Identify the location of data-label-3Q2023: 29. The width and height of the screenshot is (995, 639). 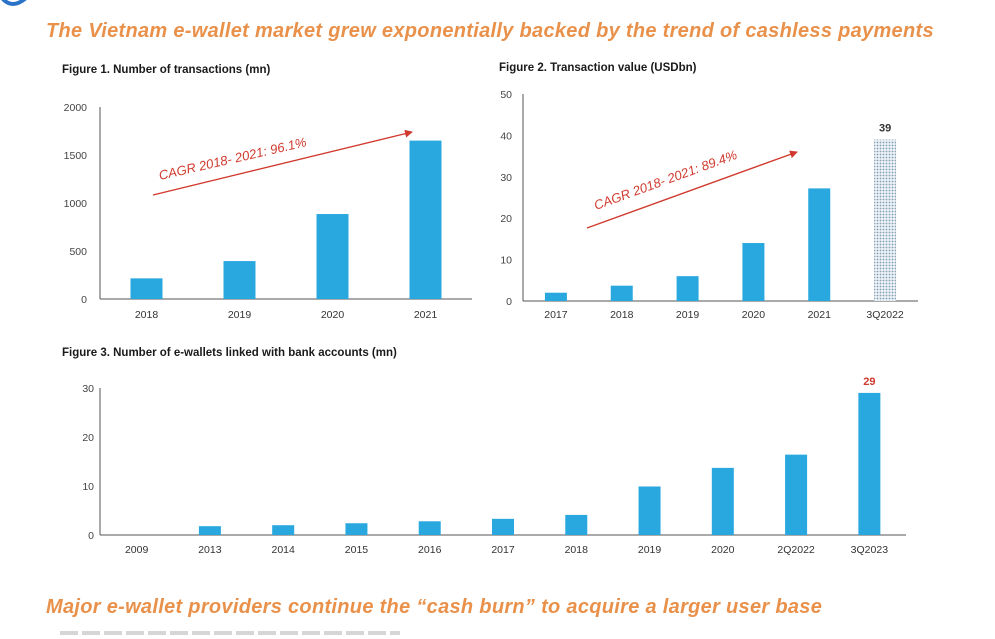
(869, 382).